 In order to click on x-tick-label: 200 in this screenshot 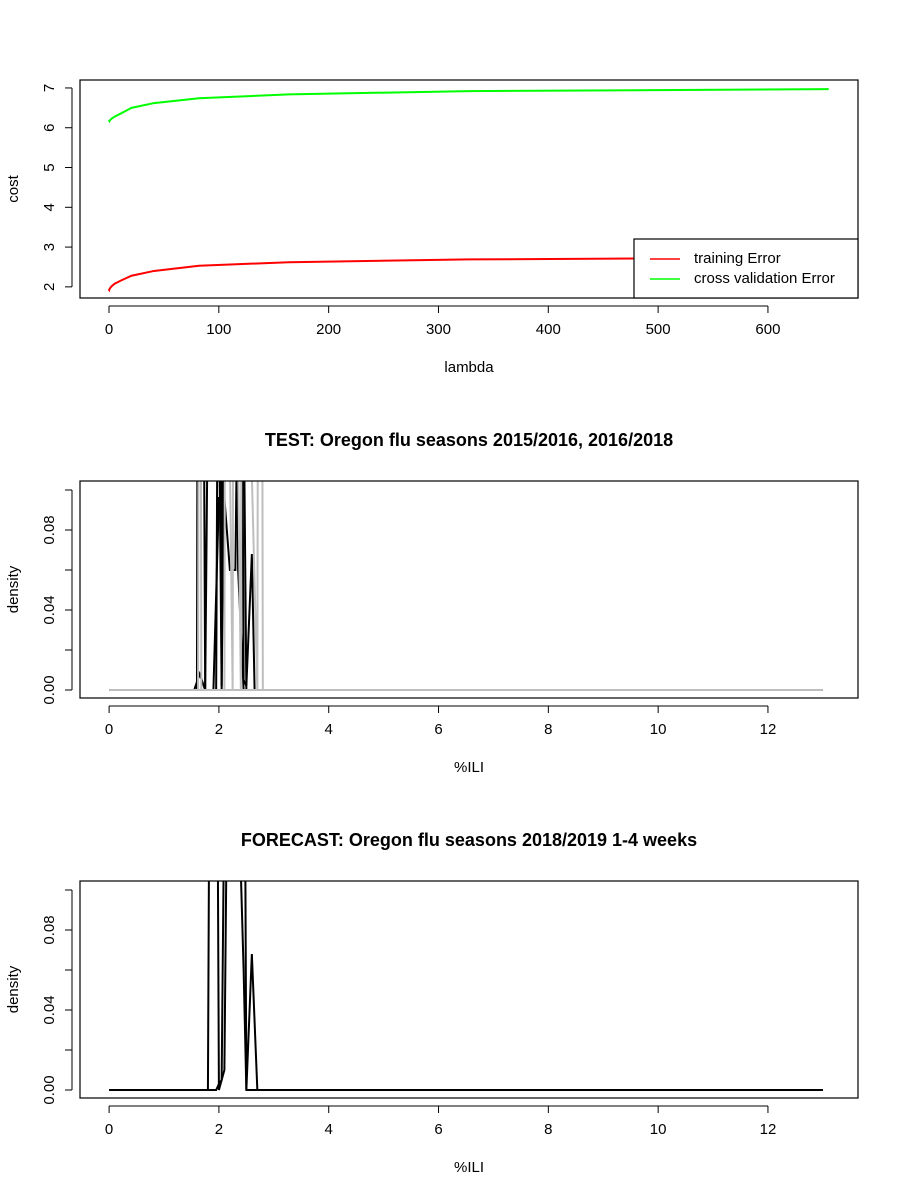, I will do `click(328, 329)`.